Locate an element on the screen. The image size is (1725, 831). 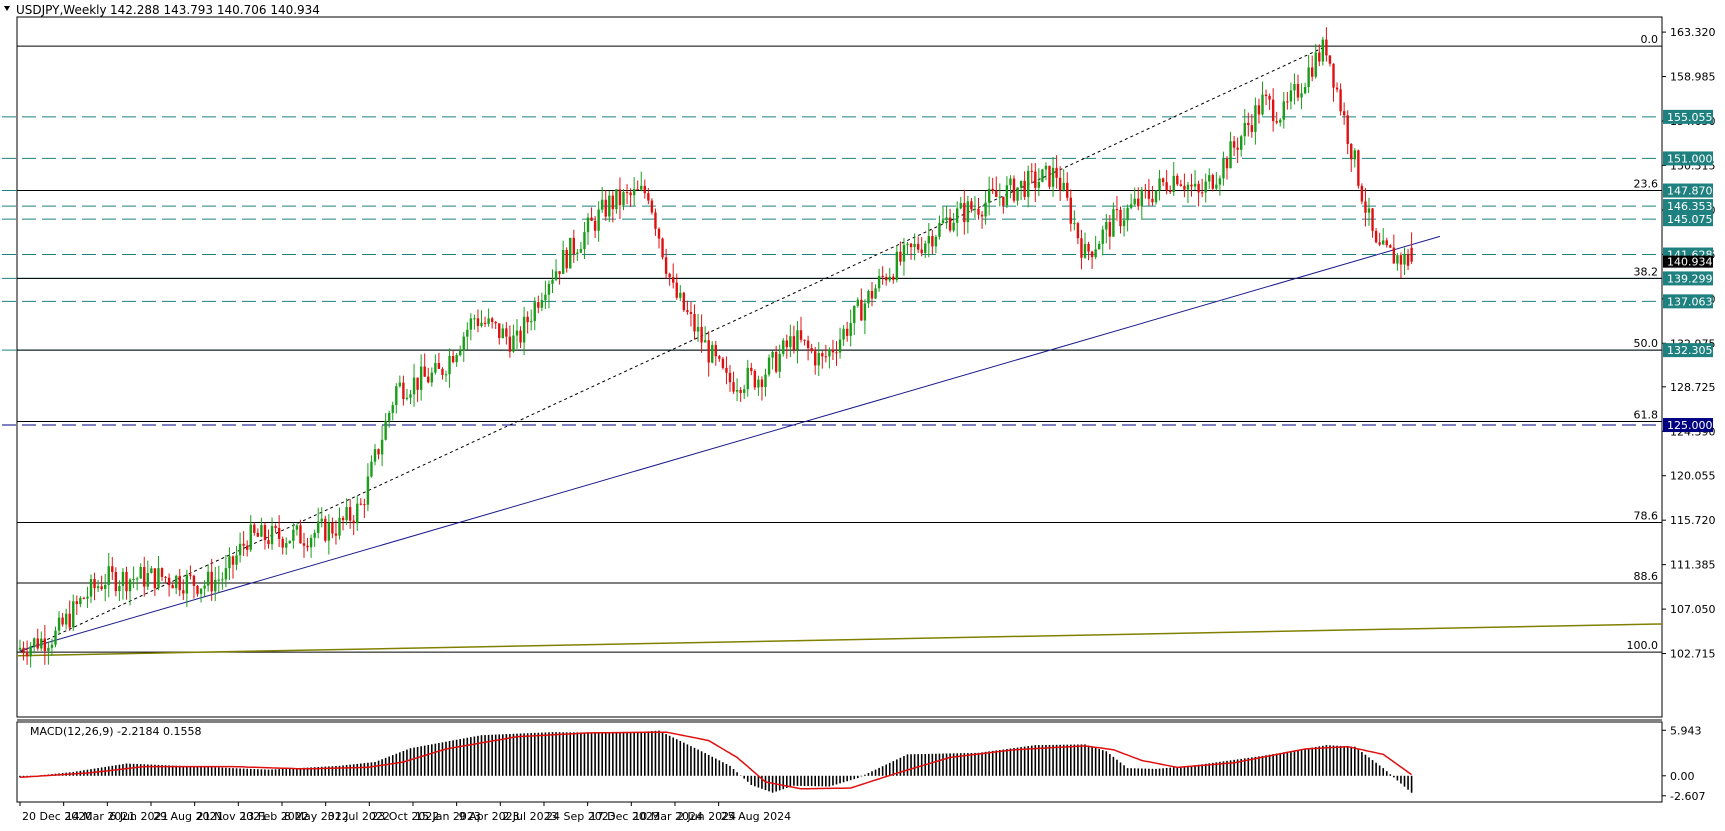
price-axis-label: 163.320 is located at coordinates (1693, 32).